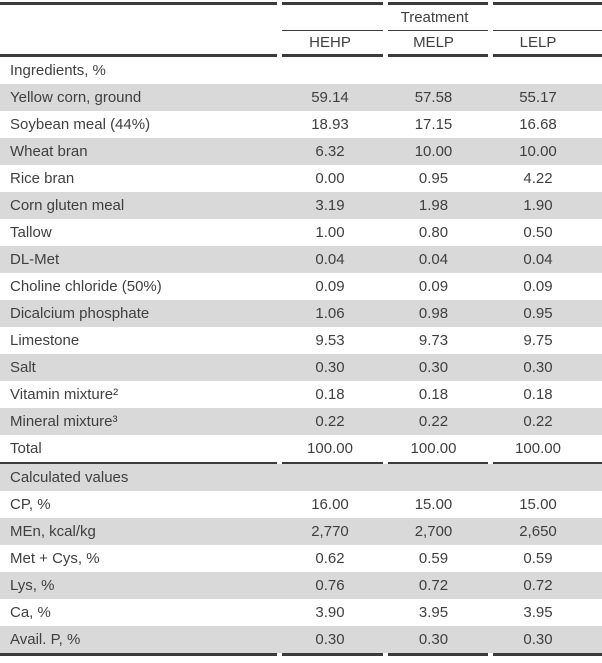 This screenshot has height=663, width=602. I want to click on row-label: Yellow corn, ground, so click(76, 97).